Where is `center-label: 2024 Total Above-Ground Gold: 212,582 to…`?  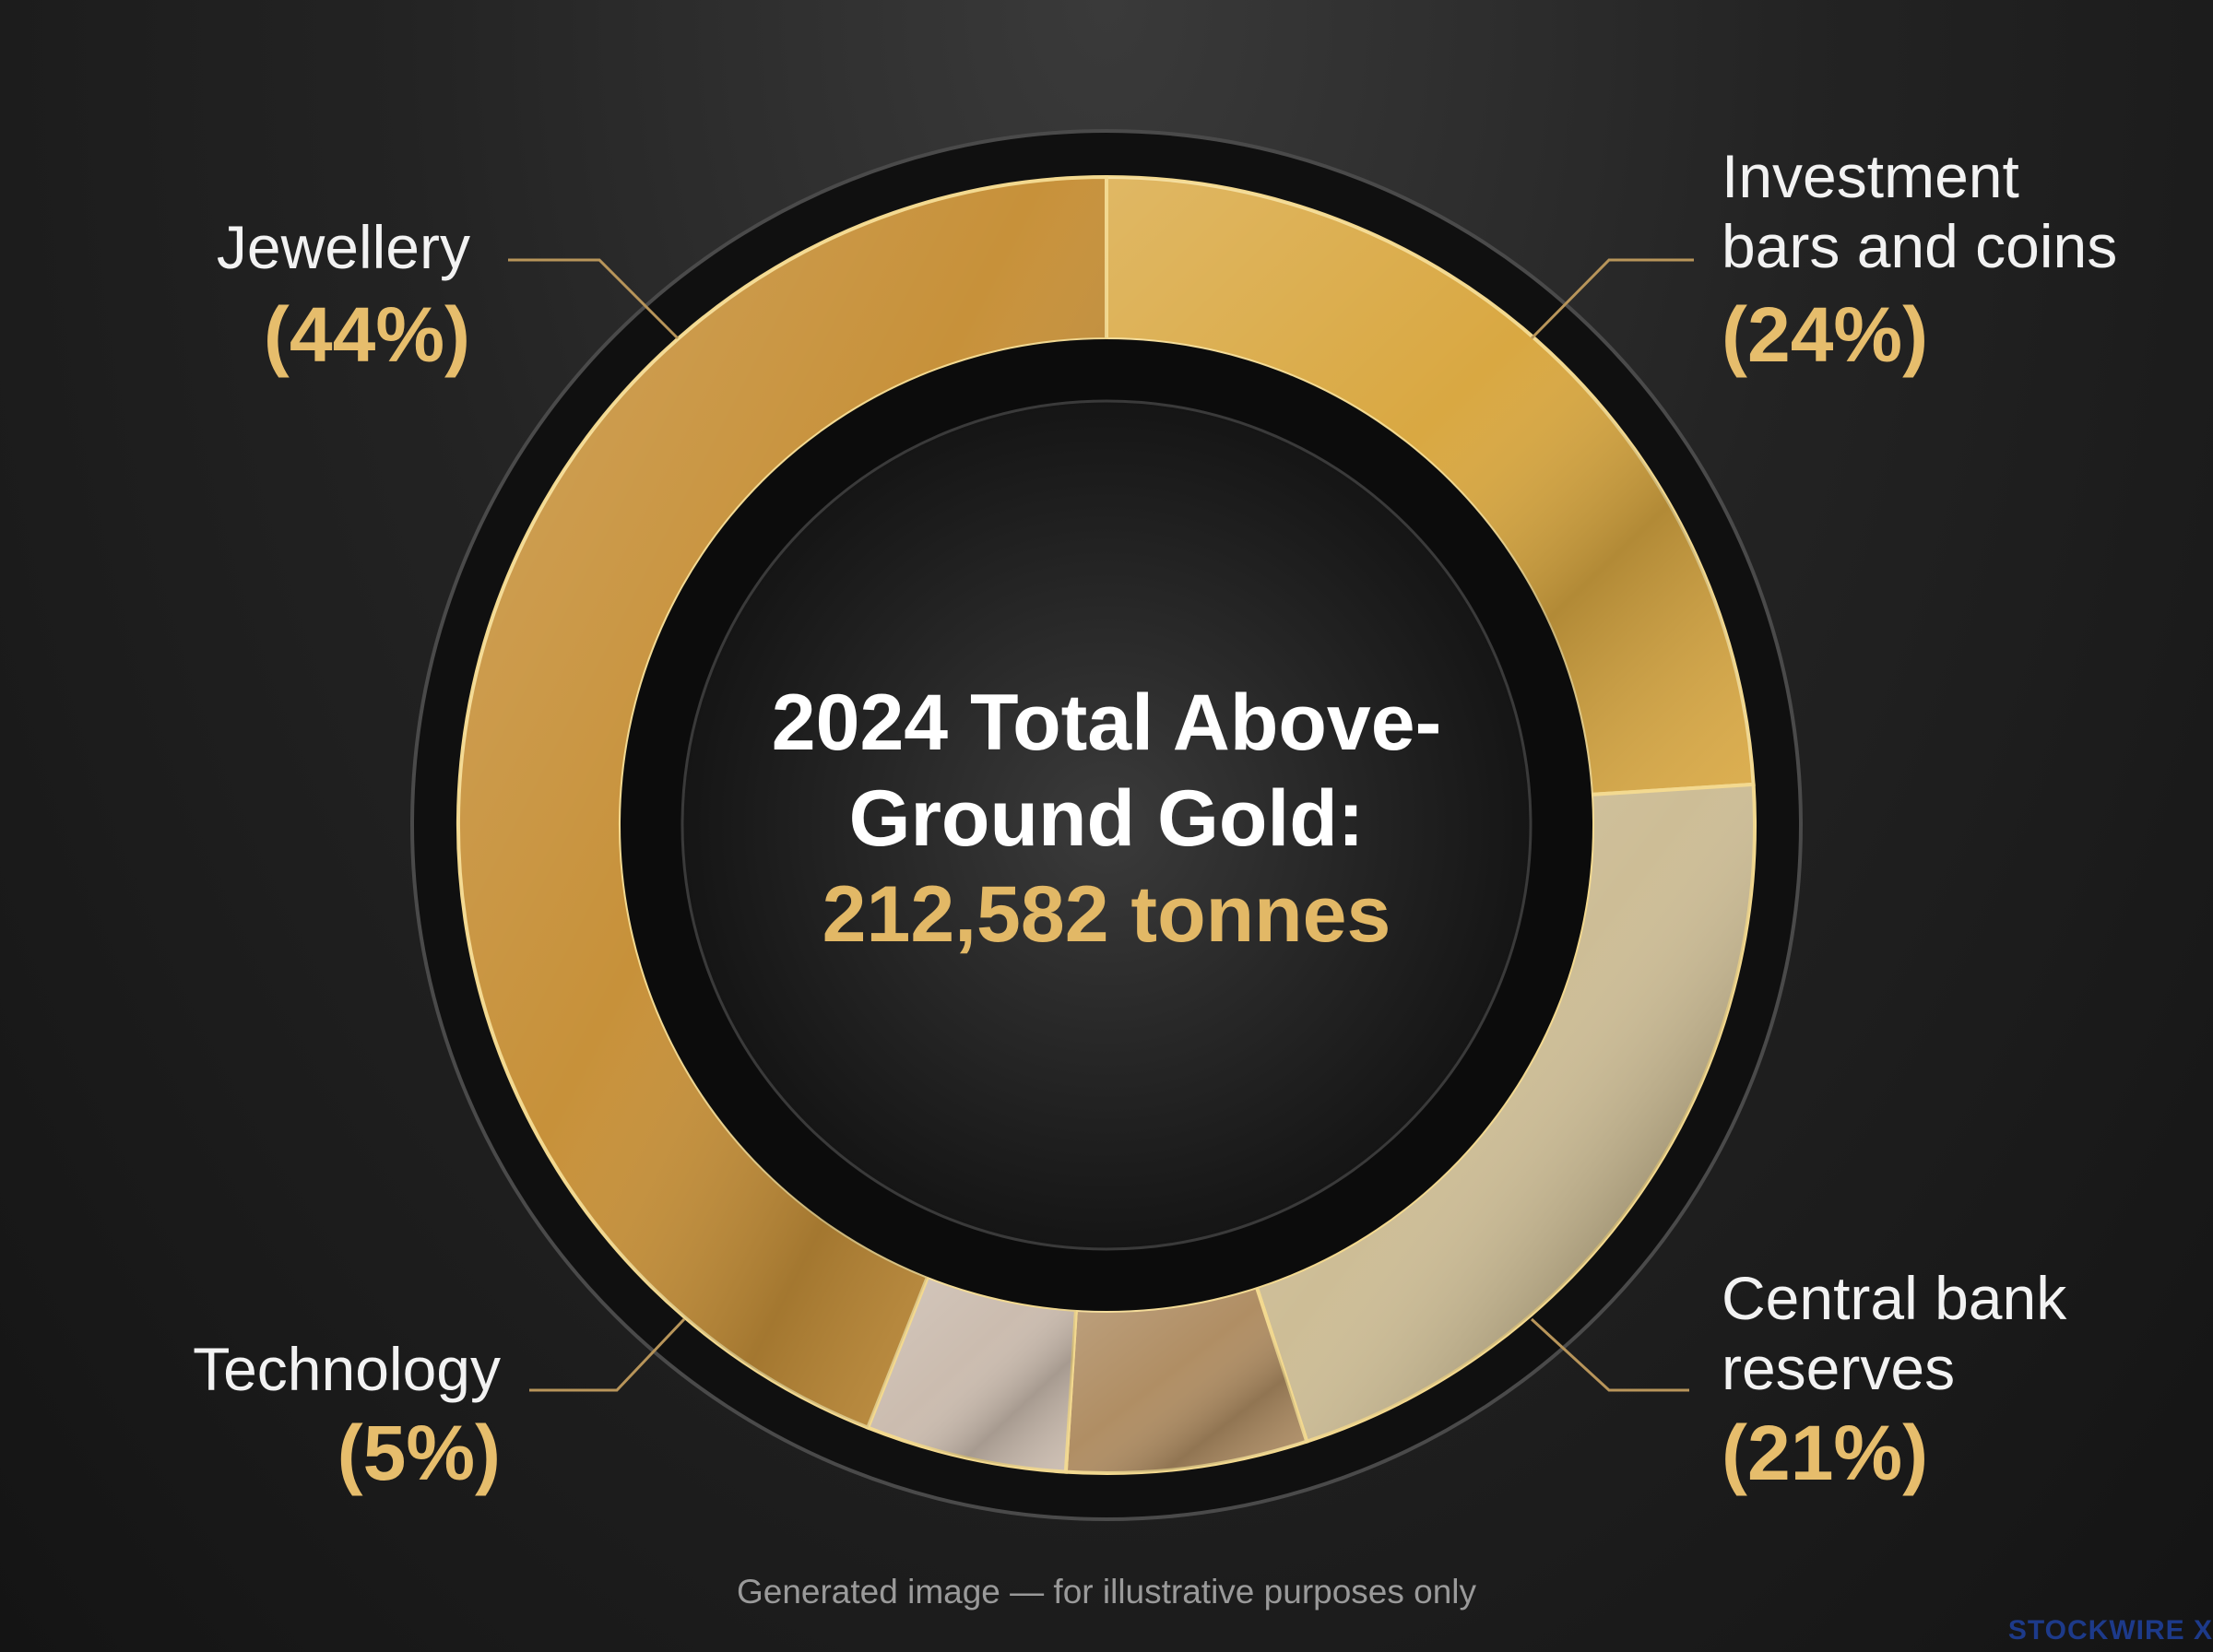 center-label: 2024 Total Above-Ground Gold: 212,582 to… is located at coordinates (1106, 818).